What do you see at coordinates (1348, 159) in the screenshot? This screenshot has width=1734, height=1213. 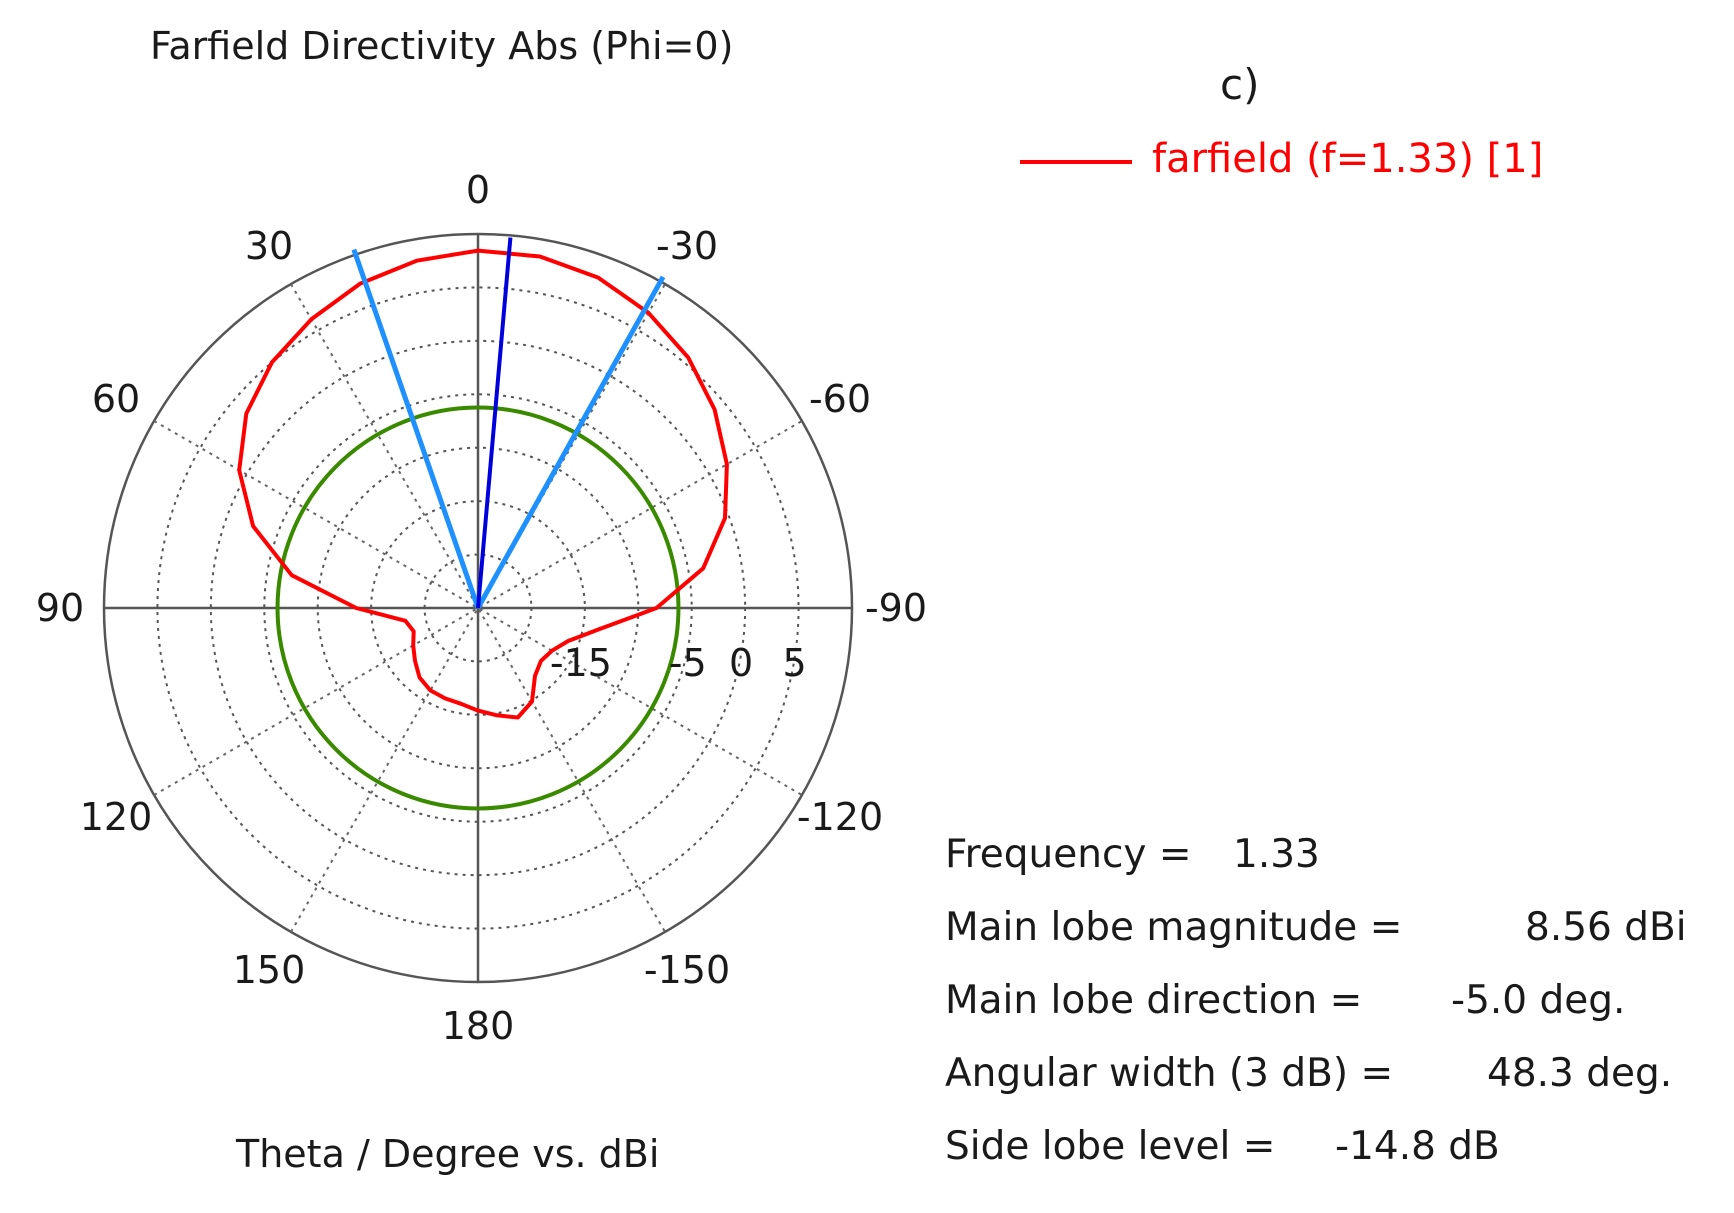 I see `legend-label: farfield (f=1.33) [1]` at bounding box center [1348, 159].